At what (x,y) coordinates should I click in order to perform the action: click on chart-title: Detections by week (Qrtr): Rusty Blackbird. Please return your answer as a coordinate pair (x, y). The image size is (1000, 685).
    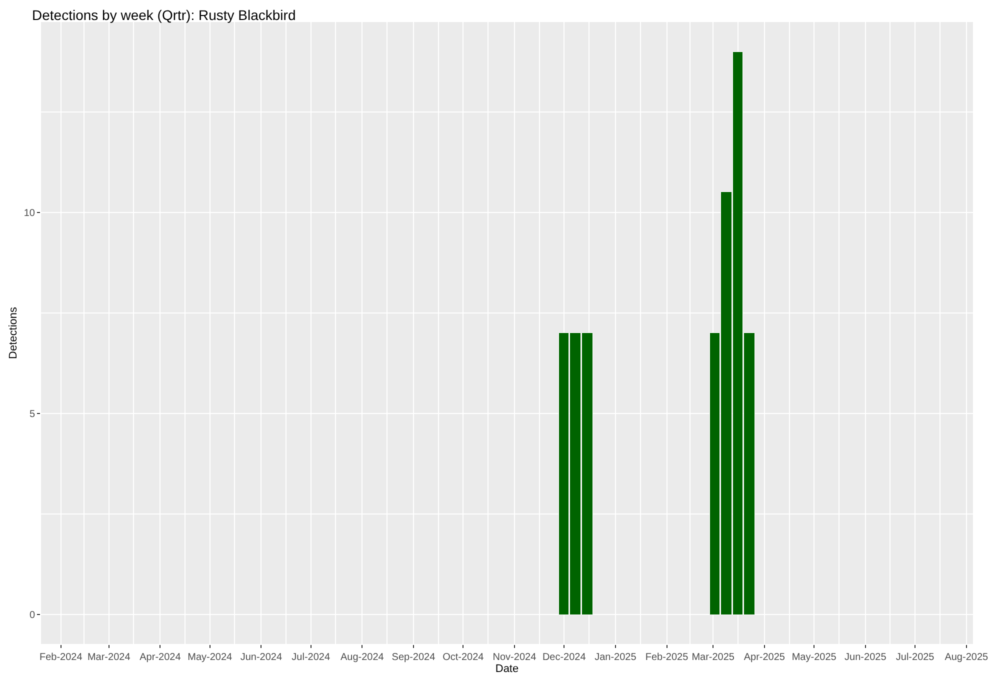
    Looking at the image, I should click on (164, 15).